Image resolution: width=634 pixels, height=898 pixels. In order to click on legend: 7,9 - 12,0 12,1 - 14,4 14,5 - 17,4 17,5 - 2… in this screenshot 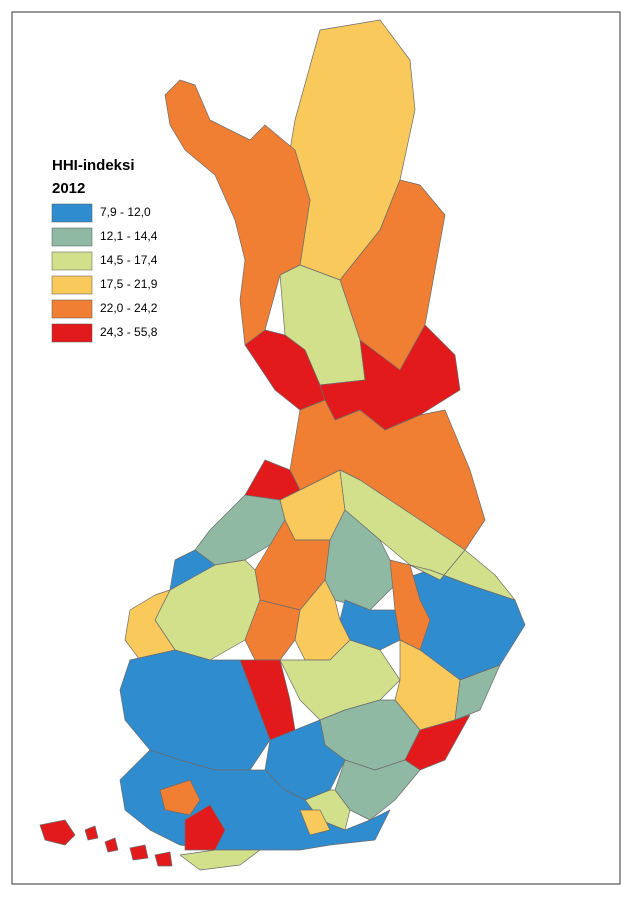, I will do `click(104, 273)`.